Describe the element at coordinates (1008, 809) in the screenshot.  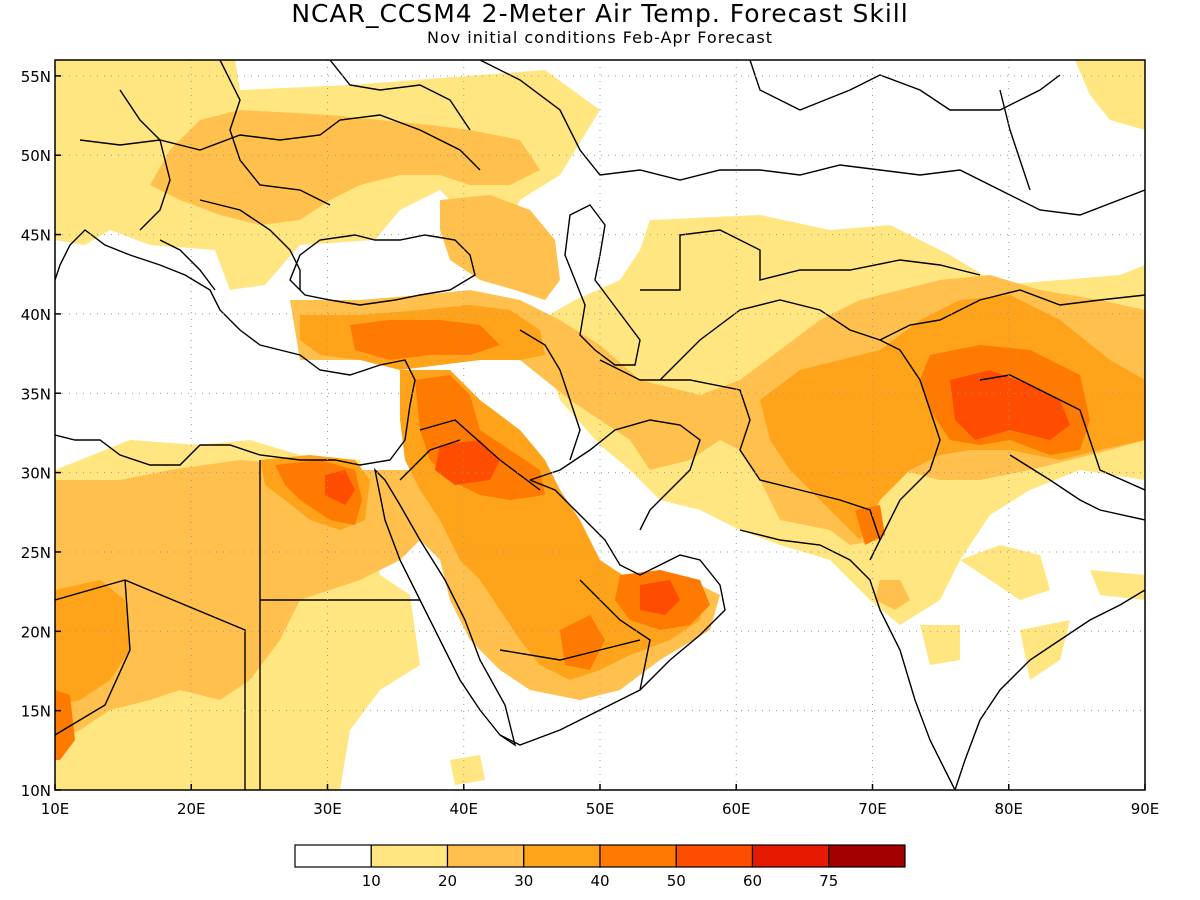
I see `x-tick-label: 80E` at that location.